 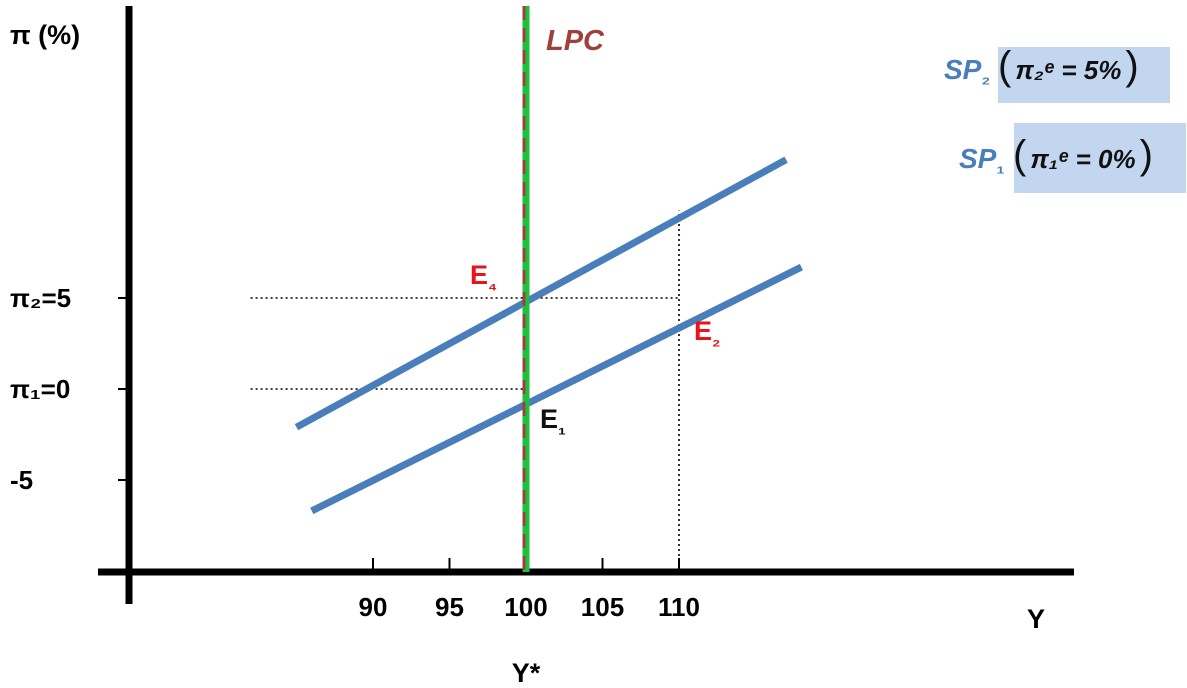 I want to click on lpc-label: LPC, so click(x=575, y=41).